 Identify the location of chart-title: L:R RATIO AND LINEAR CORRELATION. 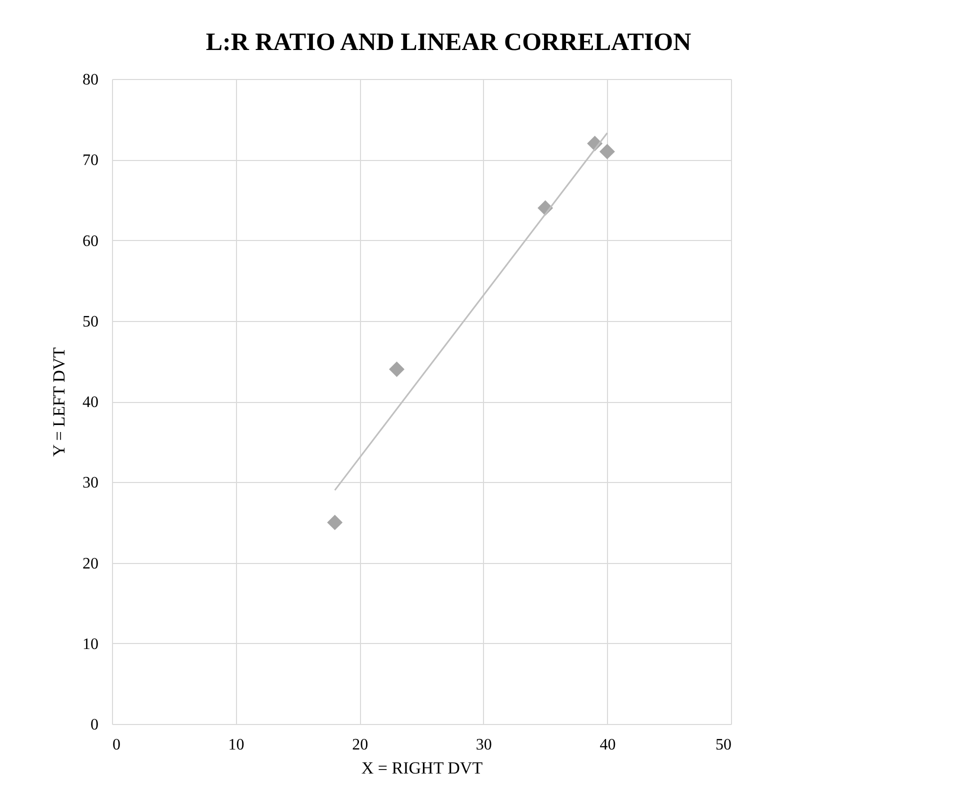
(449, 42).